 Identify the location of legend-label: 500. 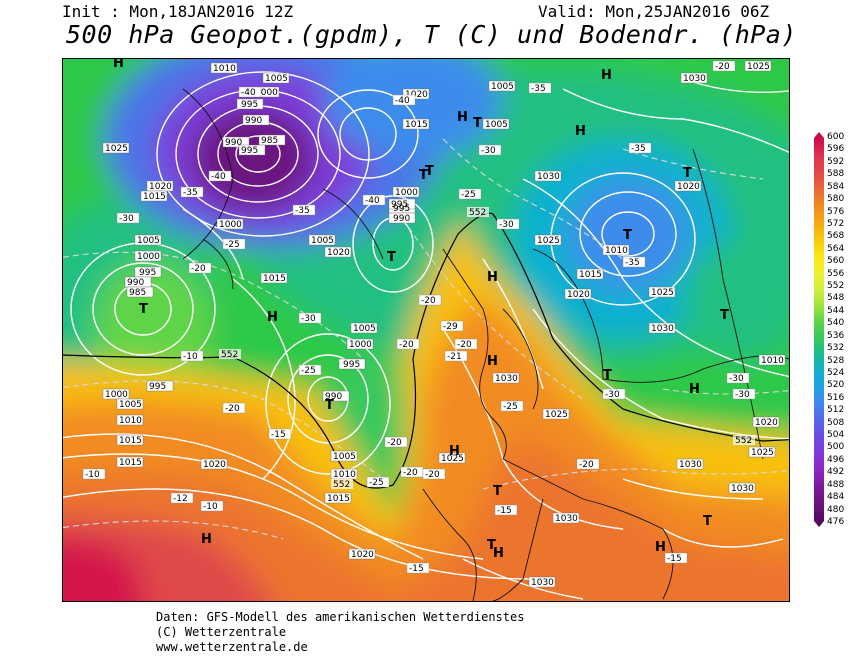
(836, 447).